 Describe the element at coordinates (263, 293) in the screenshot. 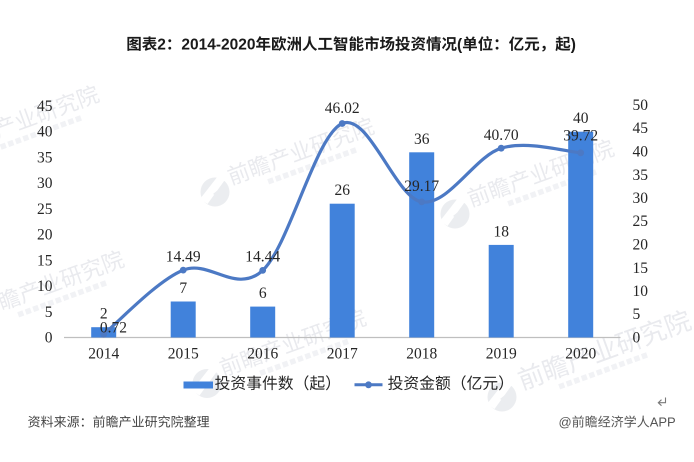

I see `svg-text: 6` at that location.